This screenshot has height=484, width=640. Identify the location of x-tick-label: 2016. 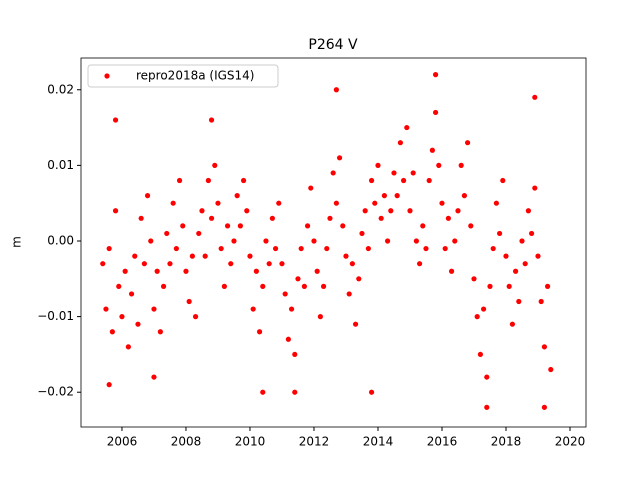
(442, 442).